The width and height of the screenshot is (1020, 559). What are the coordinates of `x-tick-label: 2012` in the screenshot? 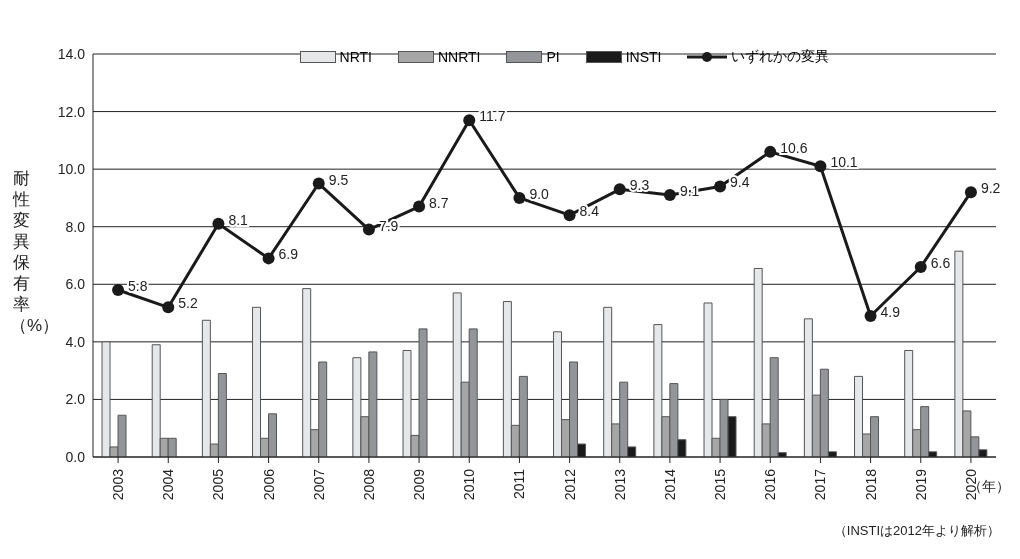 It's located at (569, 484).